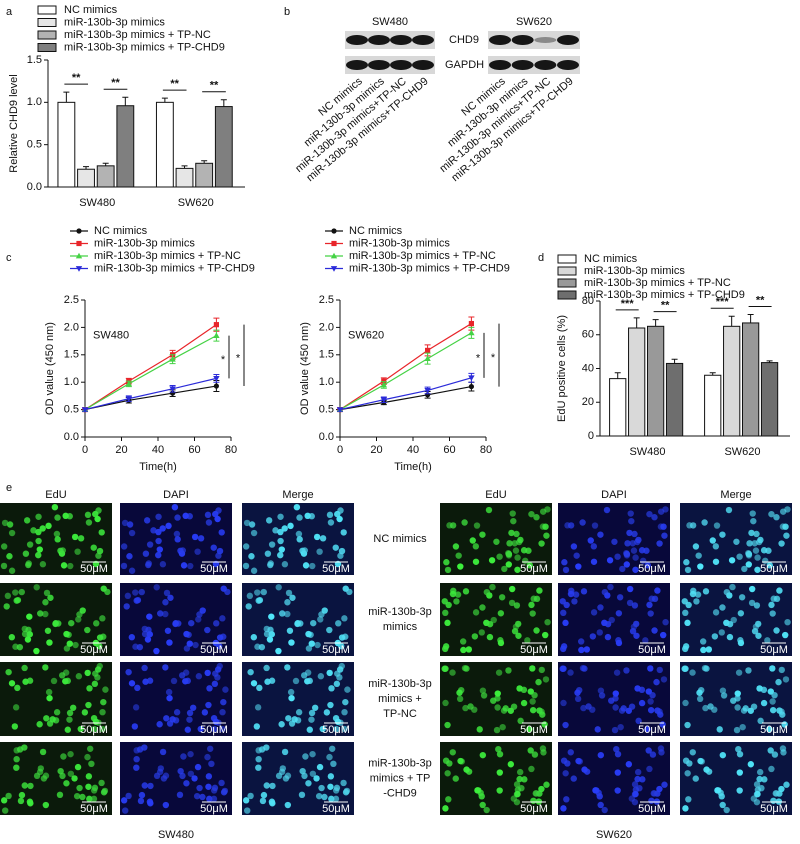  I want to click on channel-label: DAPI, so click(614, 495).